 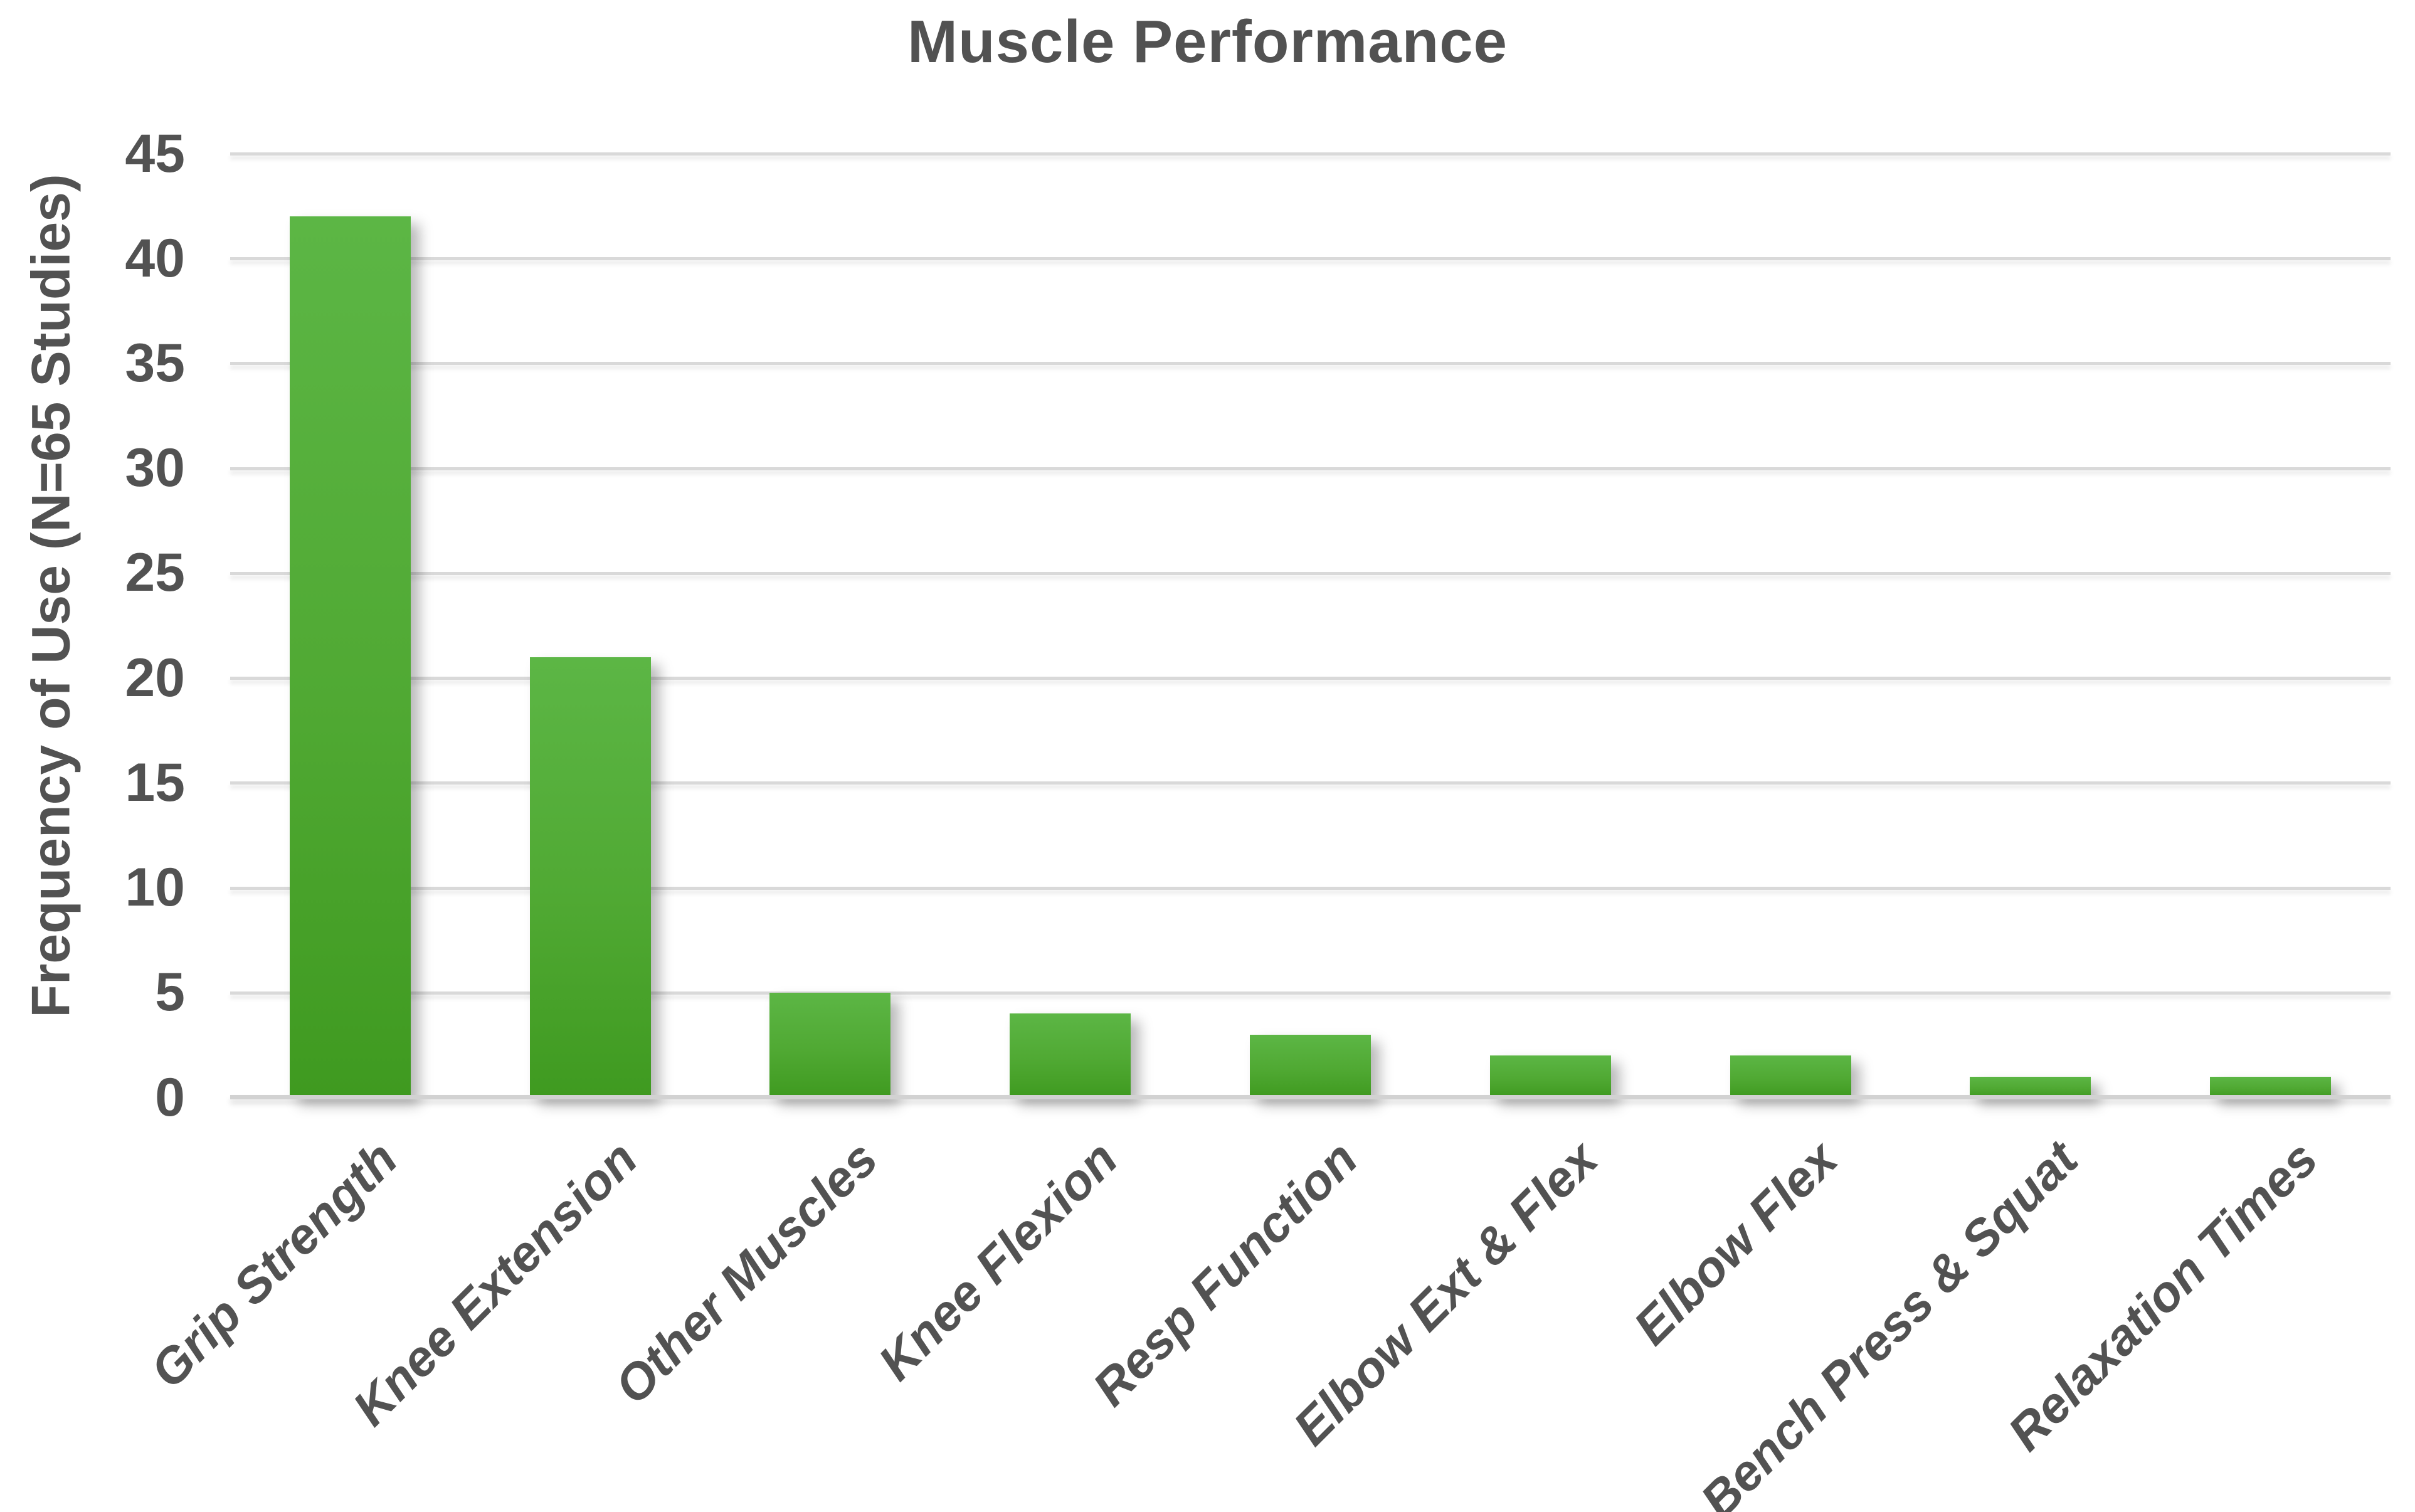 I want to click on y-tick-label: 30, so click(x=155, y=468).